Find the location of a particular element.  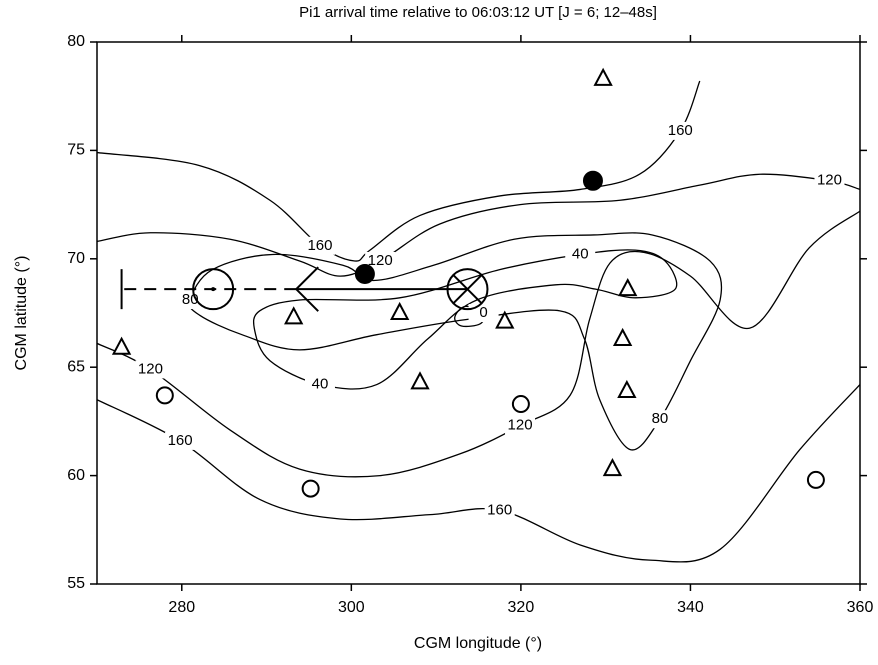

x-tick-label: 320 is located at coordinates (521, 607).